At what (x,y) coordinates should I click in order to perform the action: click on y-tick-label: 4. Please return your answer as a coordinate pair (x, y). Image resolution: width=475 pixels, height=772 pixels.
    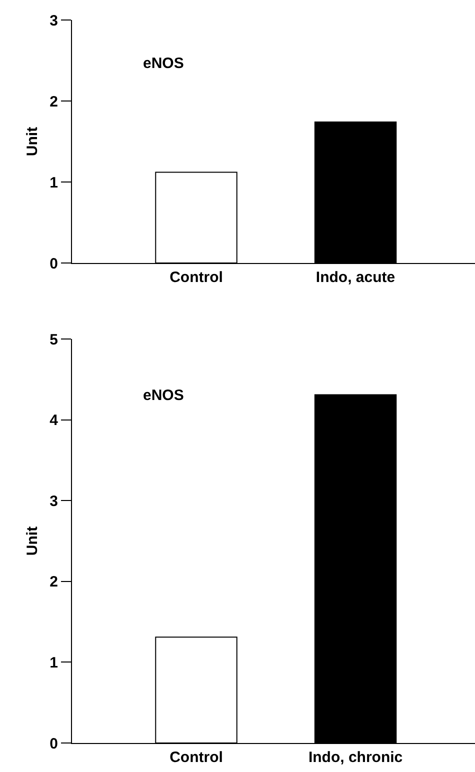
    Looking at the image, I should click on (54, 421).